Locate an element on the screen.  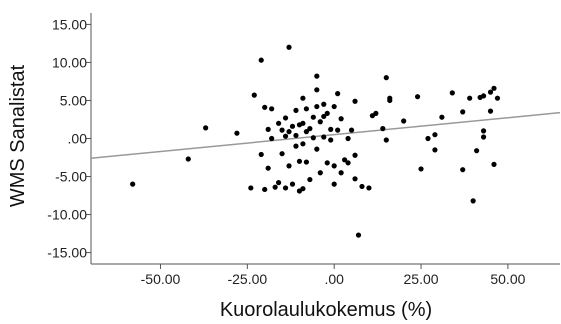
y-axis-label: WMS Sanalistat is located at coordinates (18, 135).